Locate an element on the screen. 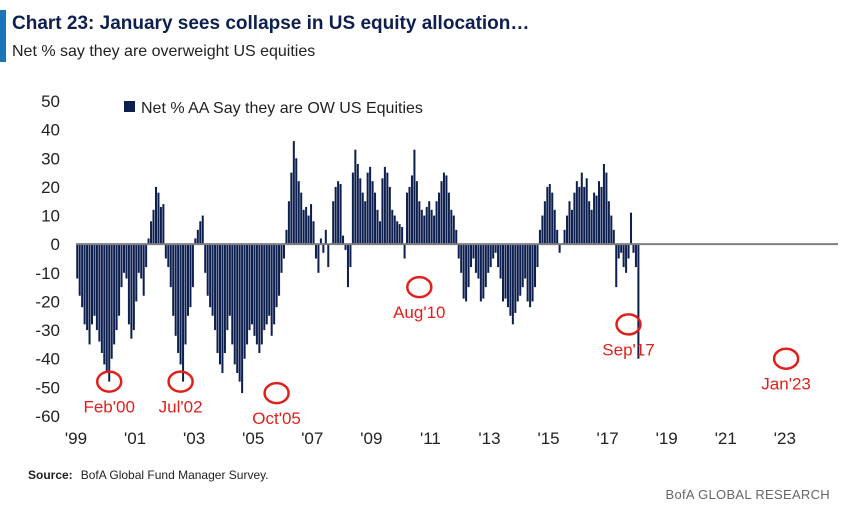  source-note: Source: BofA Global Fund Manager Survey. is located at coordinates (148, 475).